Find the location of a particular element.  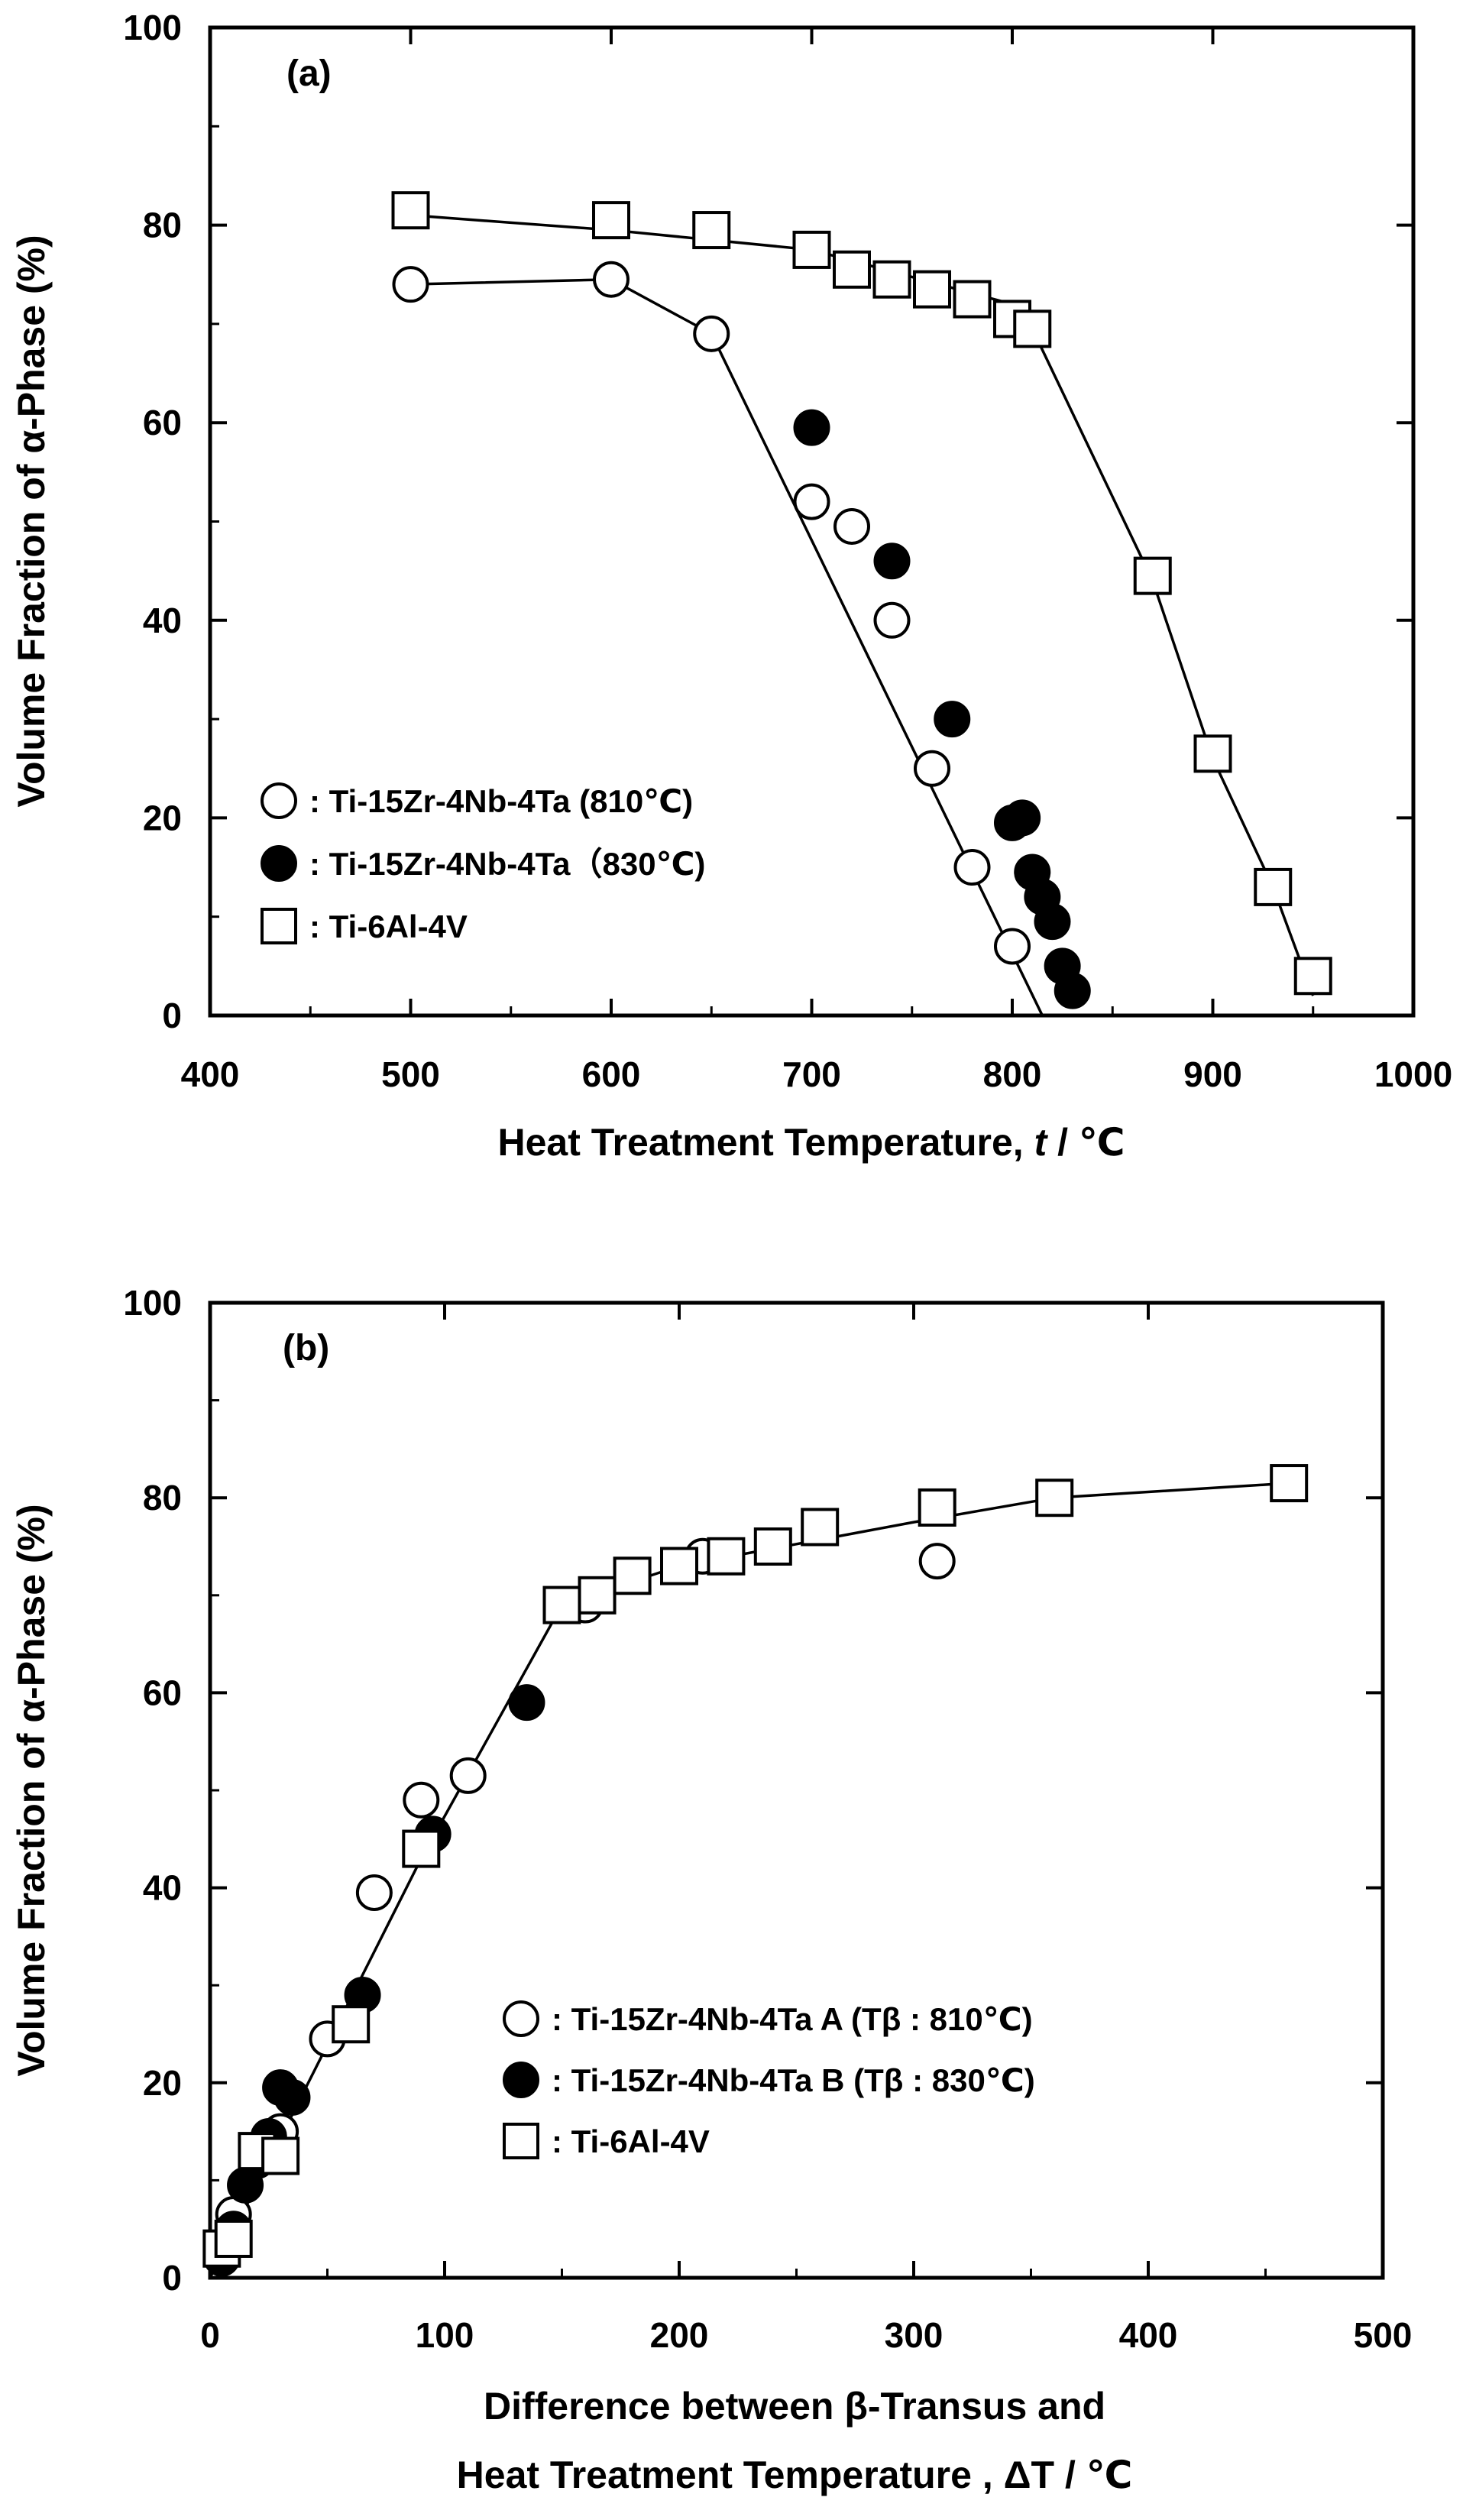

x-tick-label: 900 is located at coordinates (1212, 1074).